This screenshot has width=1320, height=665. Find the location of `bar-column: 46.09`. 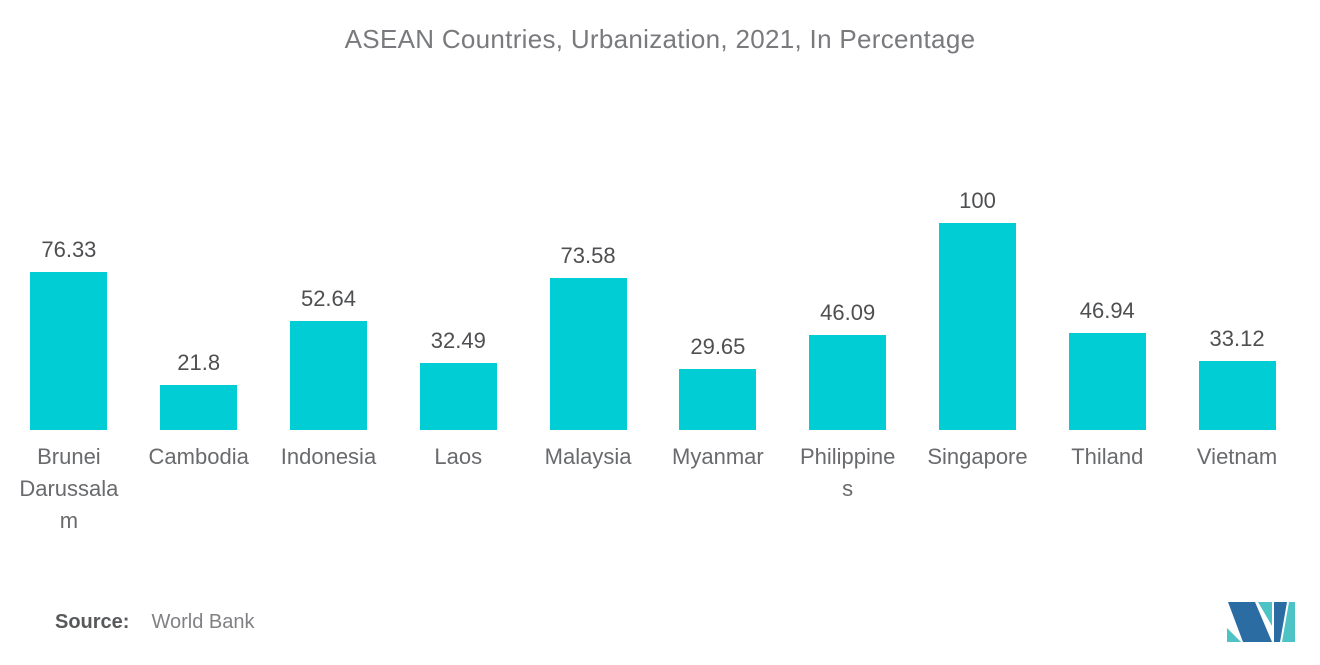

bar-column: 46.09 is located at coordinates (848, 300).